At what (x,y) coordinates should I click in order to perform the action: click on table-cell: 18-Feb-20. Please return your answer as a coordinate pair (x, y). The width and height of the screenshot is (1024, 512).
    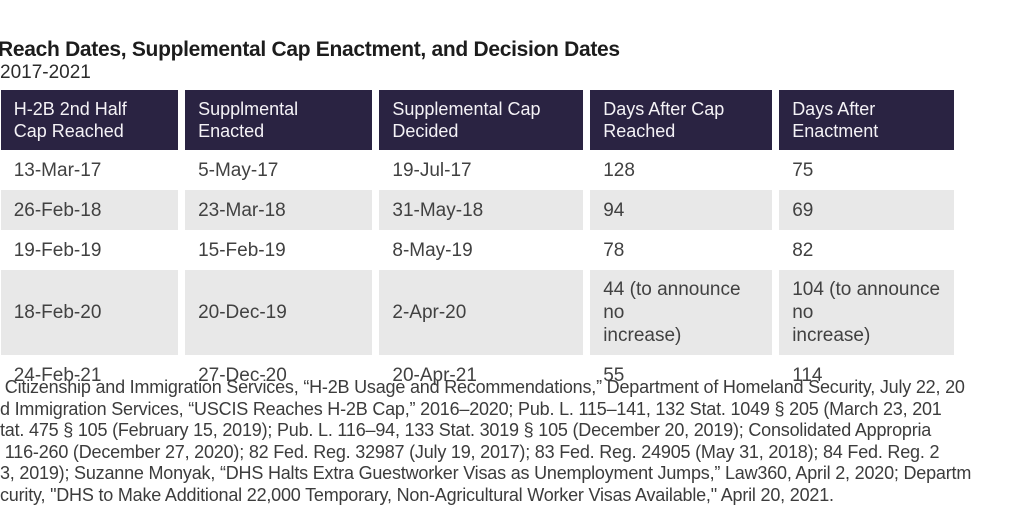
    Looking at the image, I should click on (89, 312).